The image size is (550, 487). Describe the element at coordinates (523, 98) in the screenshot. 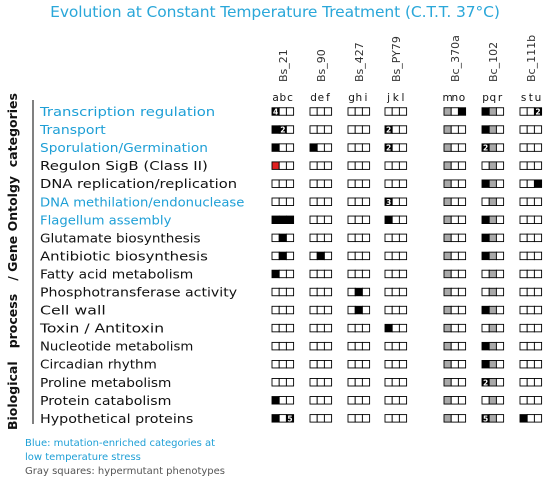

I see `sample-letter-s: s` at that location.